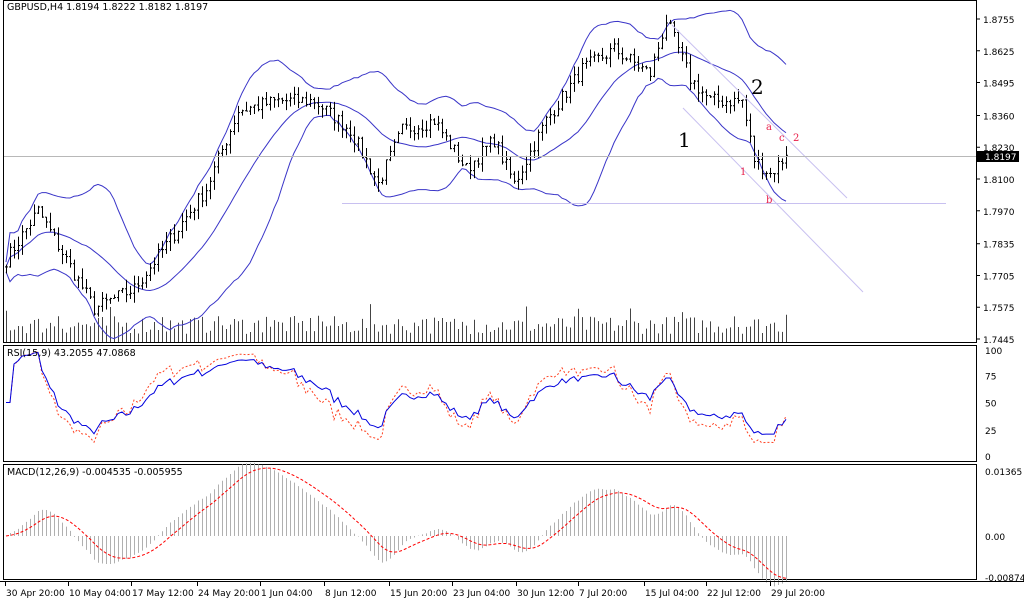 The image size is (1024, 602). I want to click on y-tick-label: 1.7445, so click(999, 341).